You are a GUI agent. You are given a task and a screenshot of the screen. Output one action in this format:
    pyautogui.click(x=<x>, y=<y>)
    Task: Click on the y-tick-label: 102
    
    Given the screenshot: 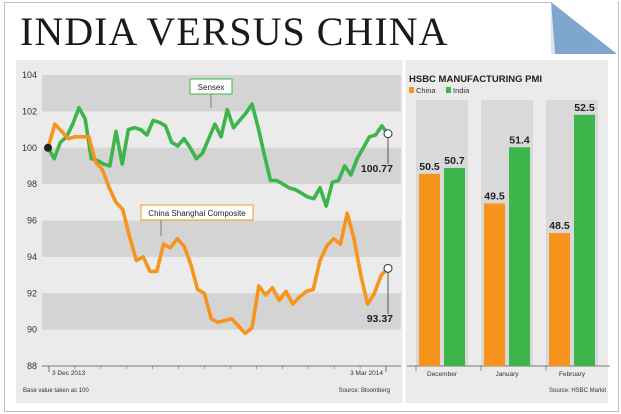 What is the action you would take?
    pyautogui.click(x=29, y=111)
    